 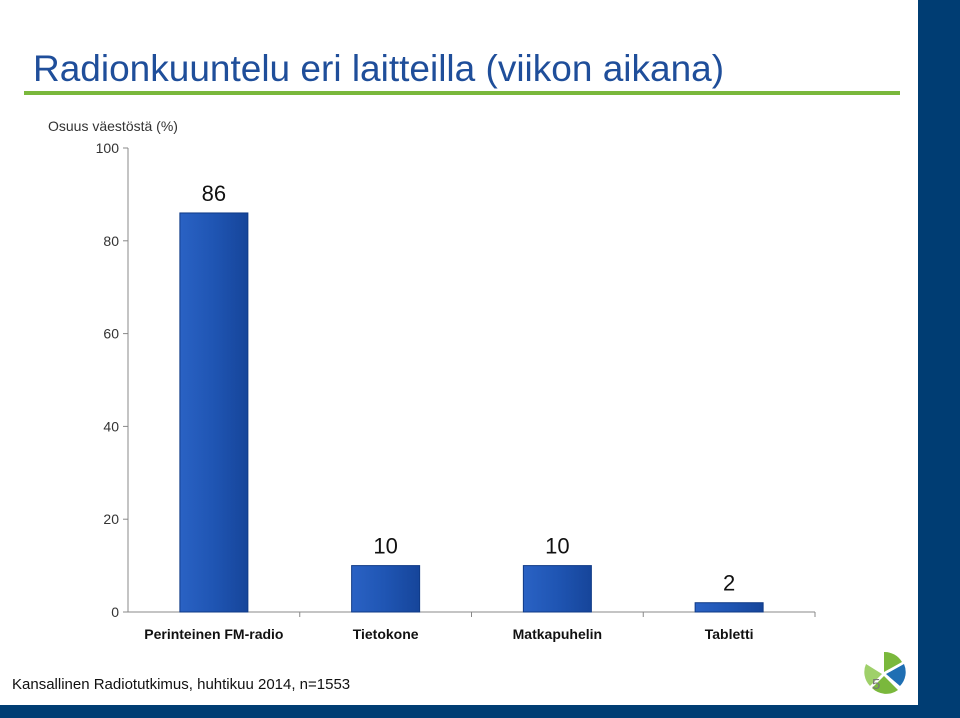 I want to click on y-tick-label: 60, so click(x=111, y=334).